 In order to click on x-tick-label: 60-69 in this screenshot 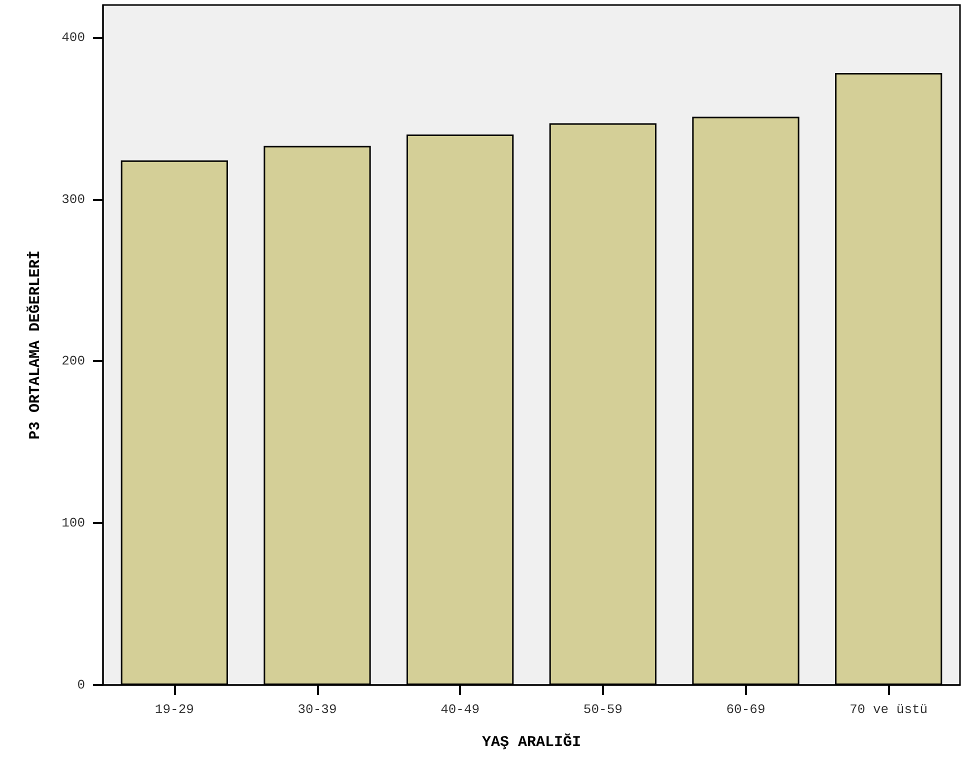, I will do `click(746, 709)`.